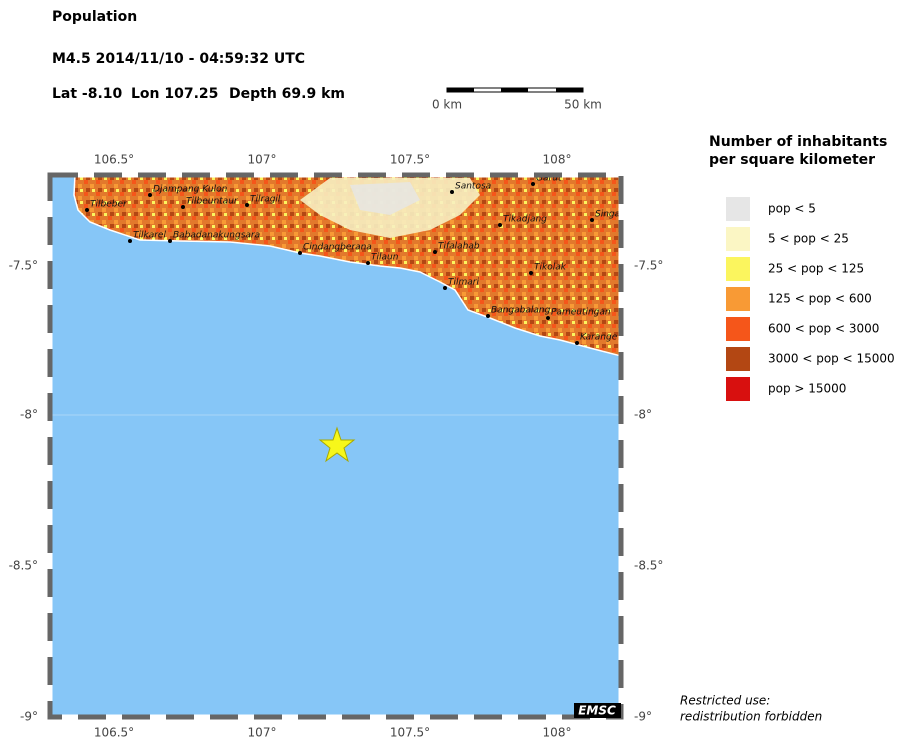 The width and height of the screenshot is (901, 749). Describe the element at coordinates (816, 269) in the screenshot. I see `legend-label: 25 < pop < 125` at that location.